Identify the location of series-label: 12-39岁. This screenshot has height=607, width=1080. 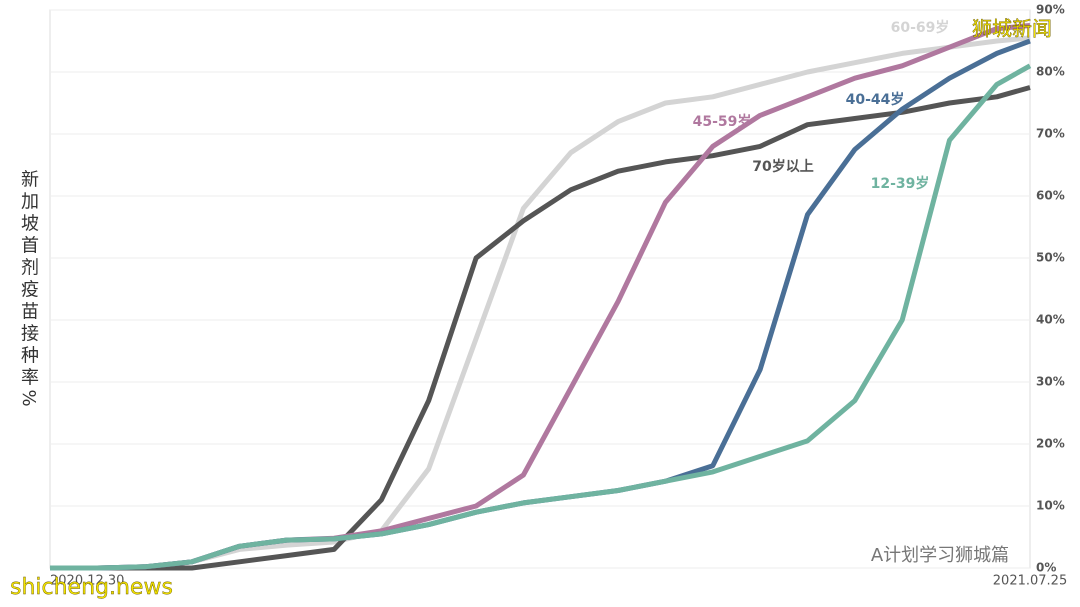
(900, 183).